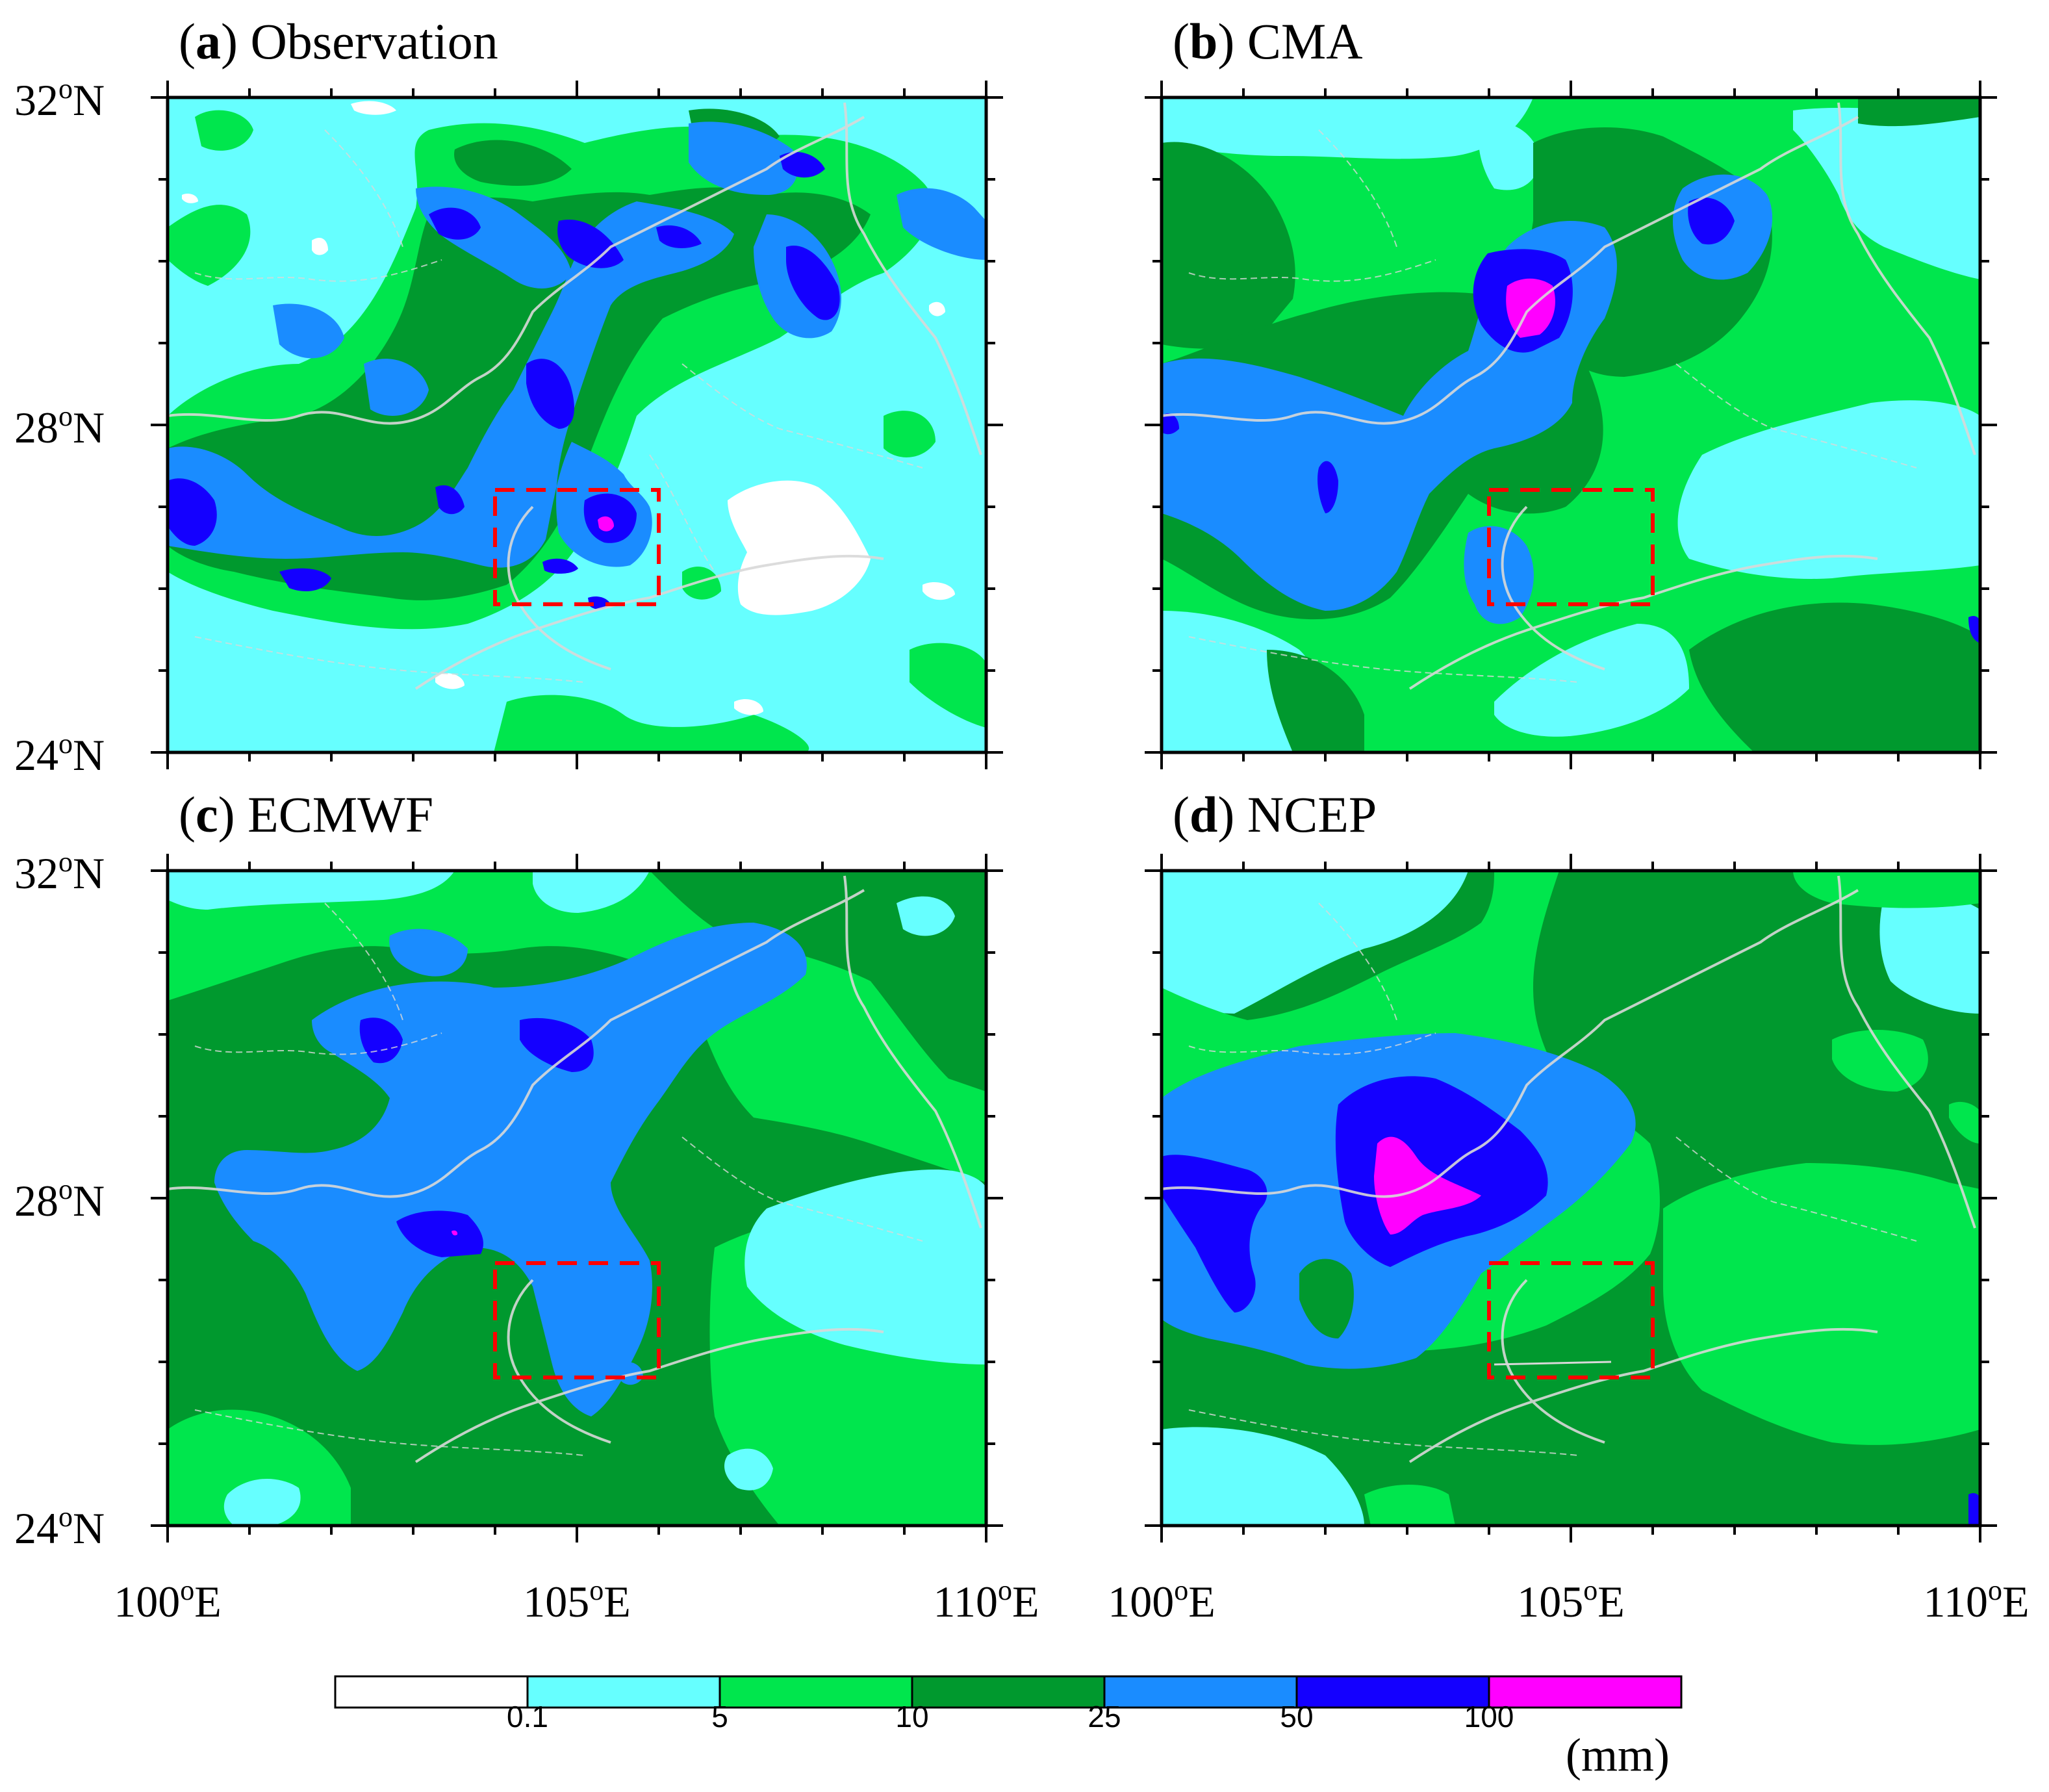  I want to click on lon-label-110-d: 110oE, so click(1976, 1600).